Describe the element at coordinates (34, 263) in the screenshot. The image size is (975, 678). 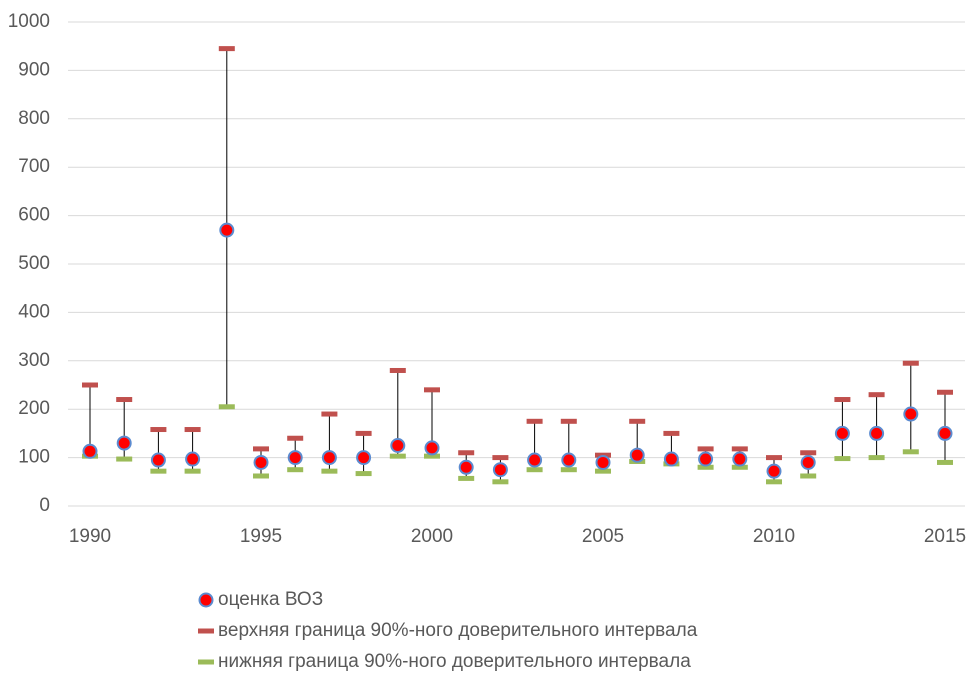
I see `y-tick-label: 500` at that location.